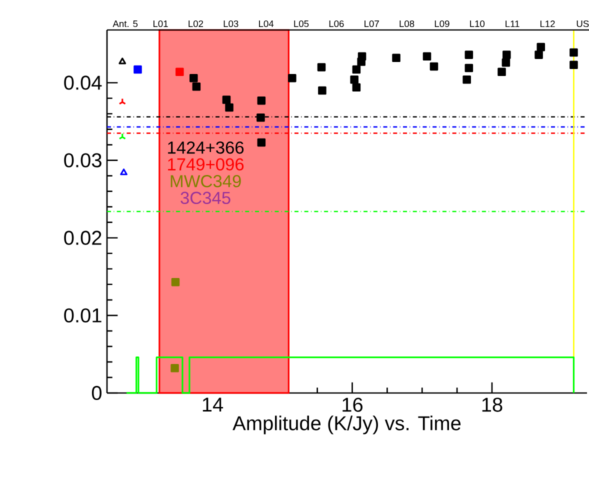 The image size is (589, 484). What do you see at coordinates (442, 24) in the screenshot?
I see `text: L09` at bounding box center [442, 24].